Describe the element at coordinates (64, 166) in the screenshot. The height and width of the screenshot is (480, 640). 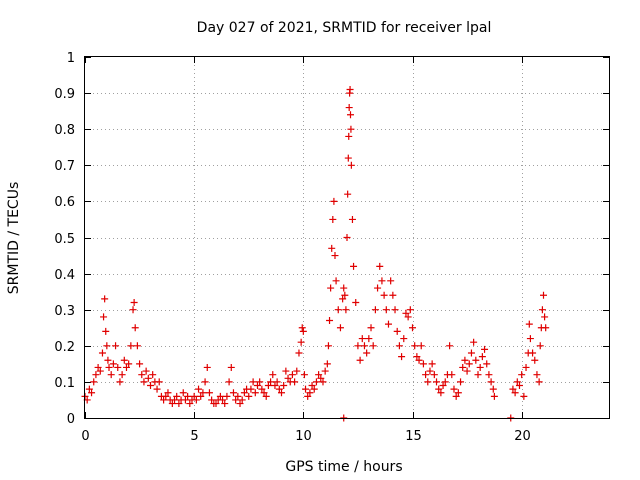
I see `y-tick-label: 0.7` at that location.